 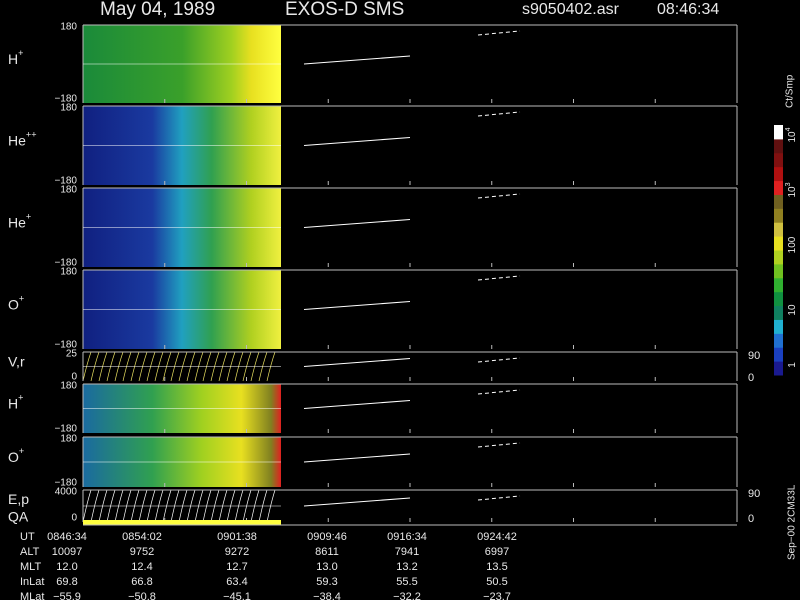 I want to click on time: 08:46:34, so click(x=688, y=9).